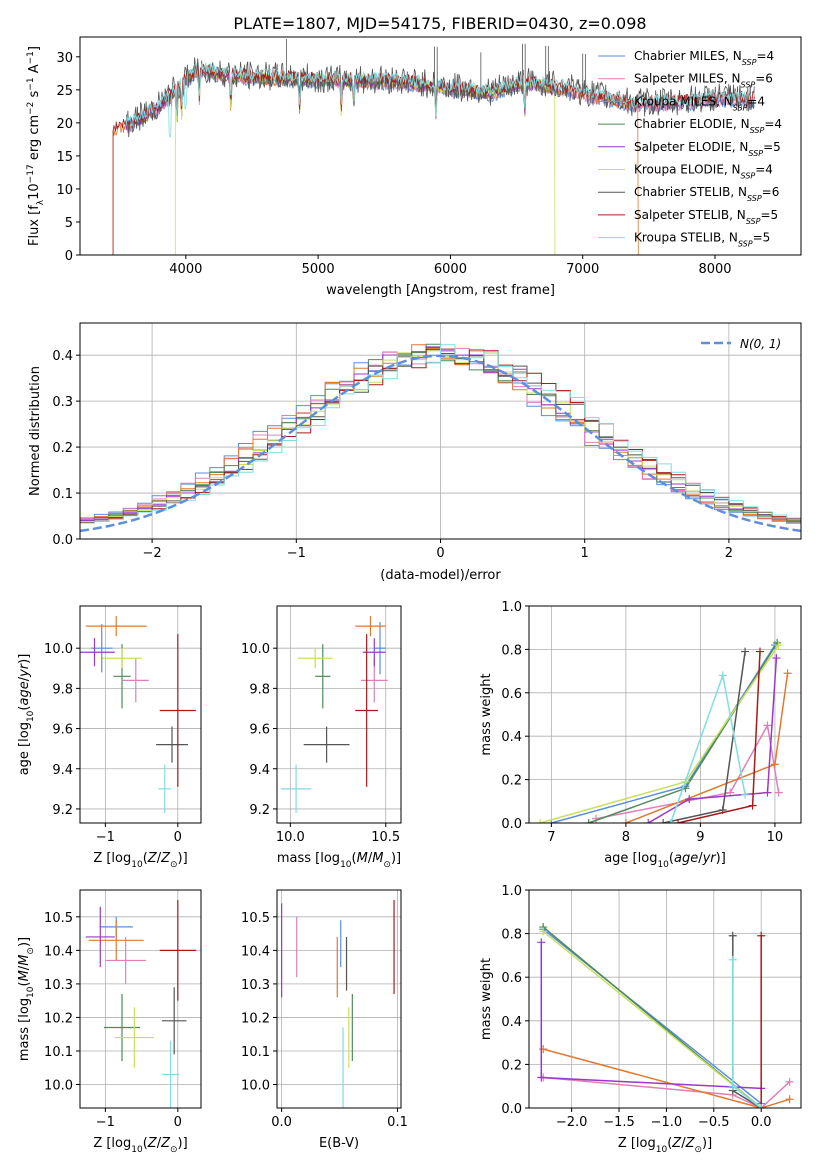 This screenshot has width=819, height=1170. Describe the element at coordinates (551, 837) in the screenshot. I see `x-tick-label: 7` at that location.